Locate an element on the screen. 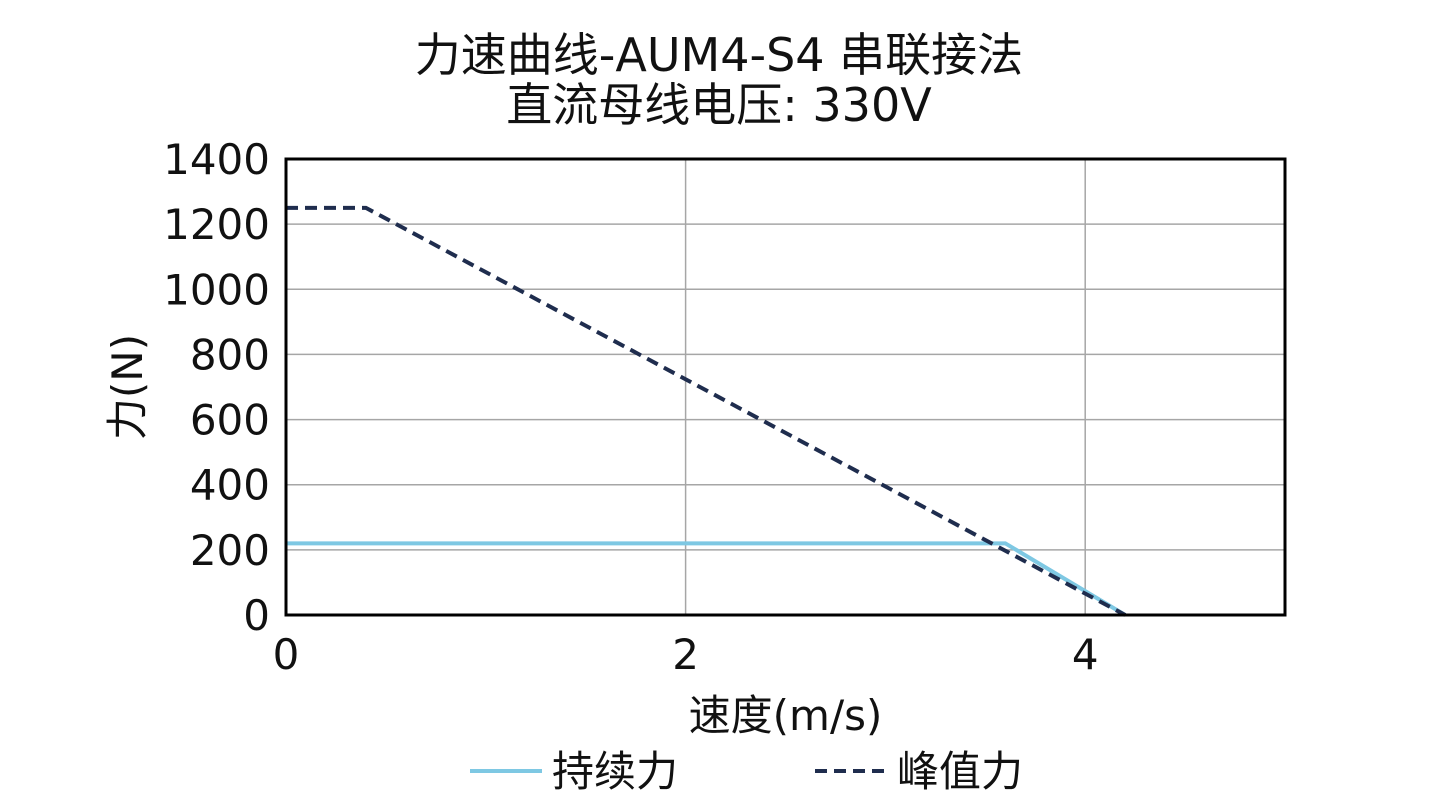 The height and width of the screenshot is (812, 1438). y-tick-label: 1200 is located at coordinates (216, 224).